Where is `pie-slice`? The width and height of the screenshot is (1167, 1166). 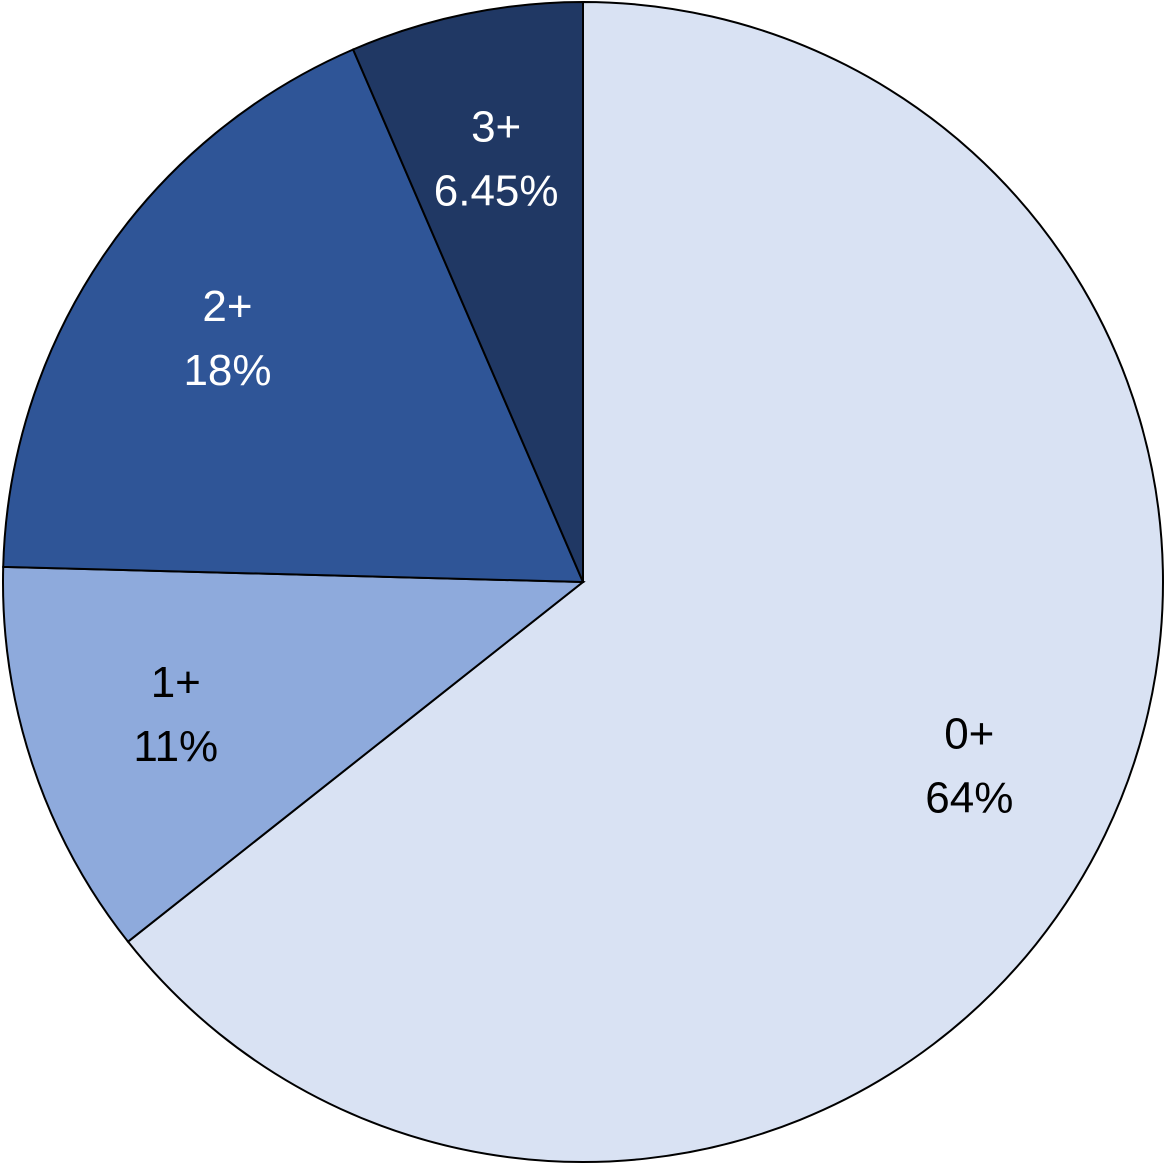
pie-slice is located at coordinates (467, 291).